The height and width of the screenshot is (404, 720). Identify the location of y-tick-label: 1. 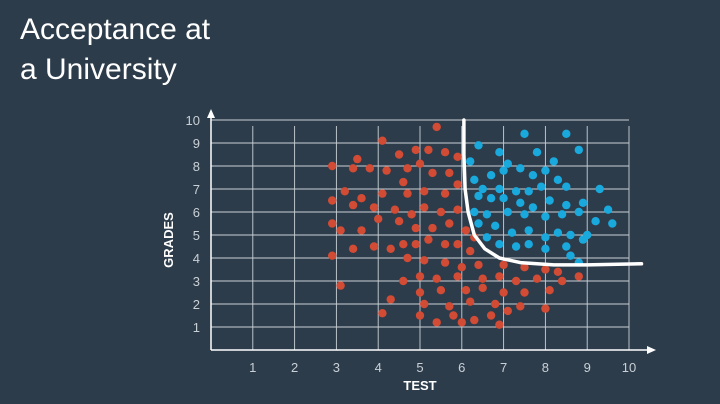
(196, 327).